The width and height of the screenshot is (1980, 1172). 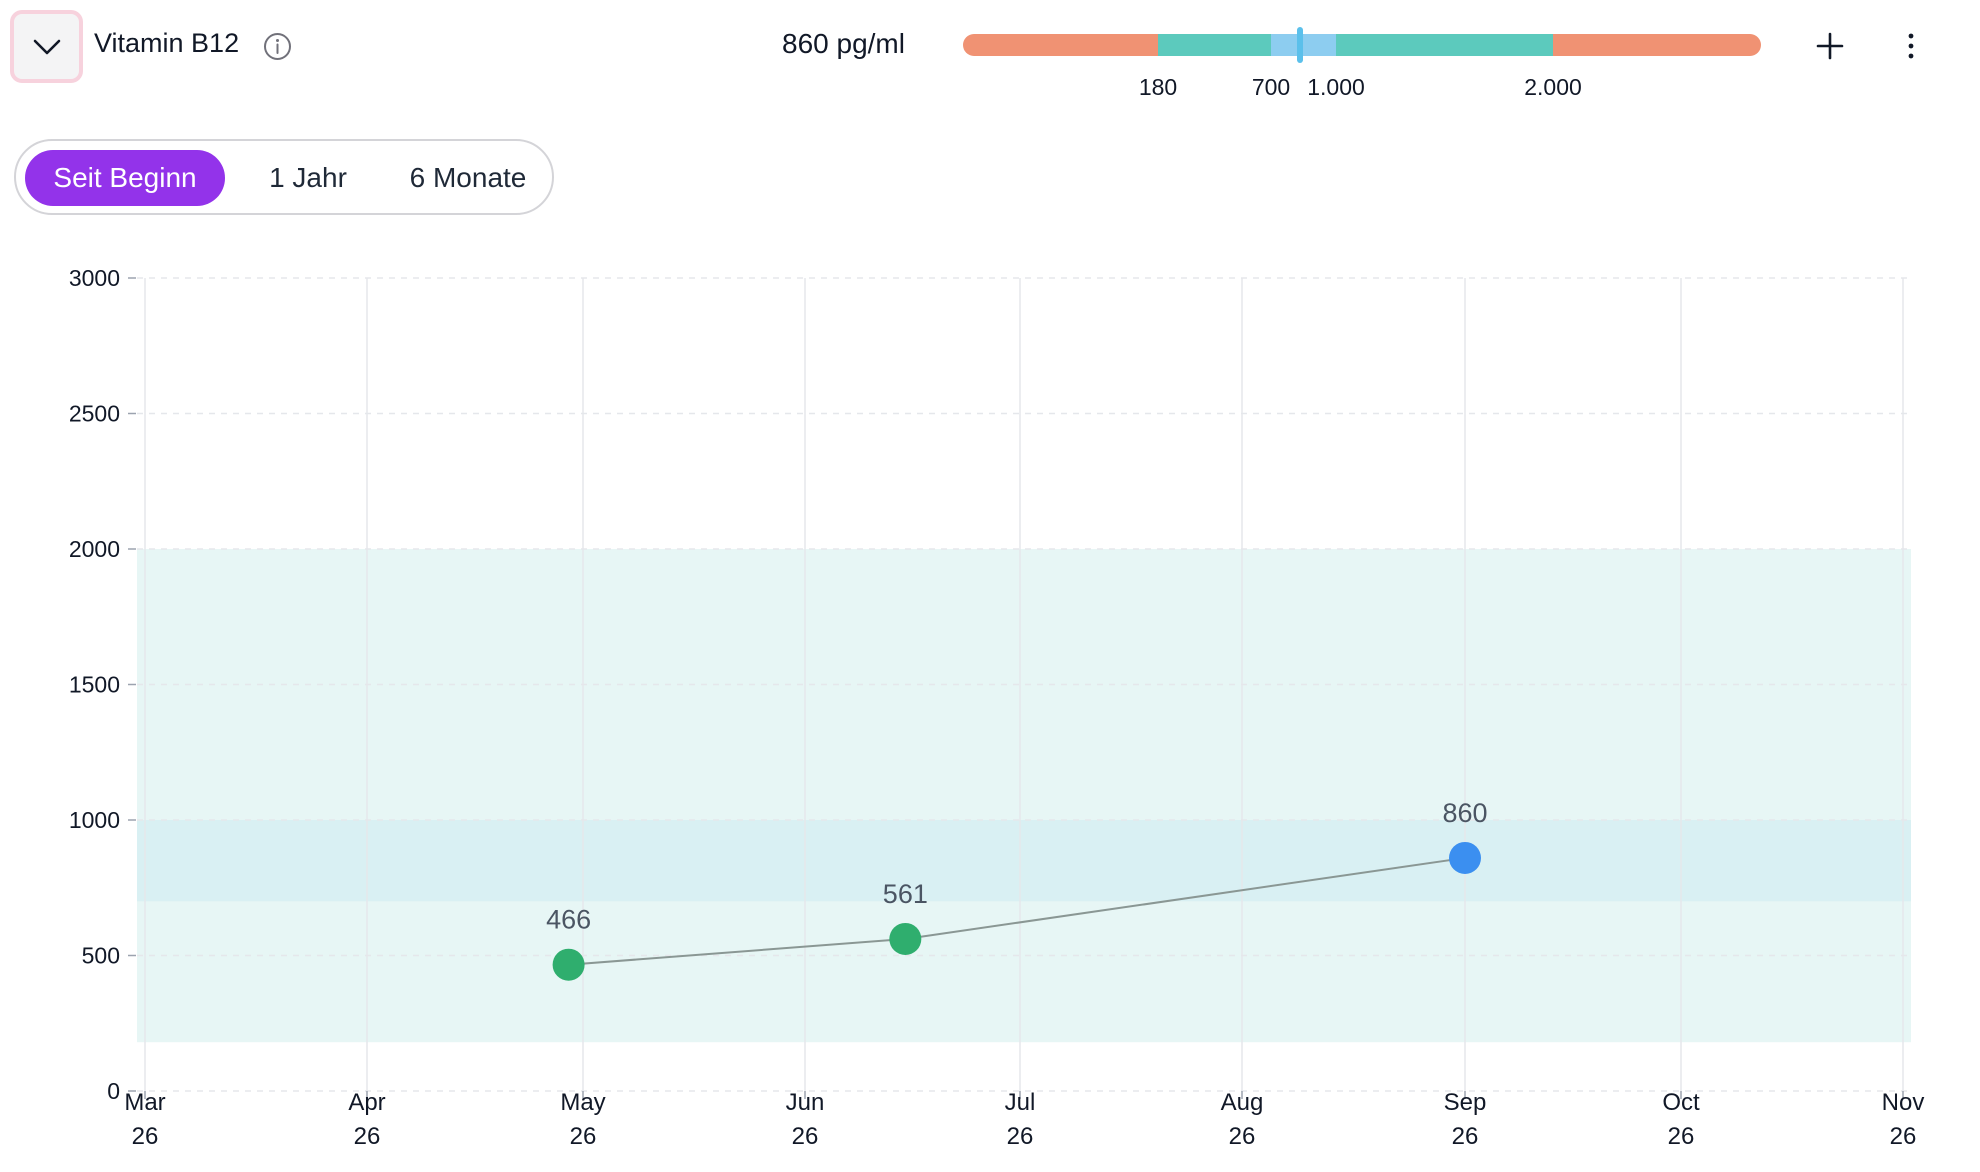 What do you see at coordinates (582, 1102) in the screenshot?
I see `x-axis-month-label: May` at bounding box center [582, 1102].